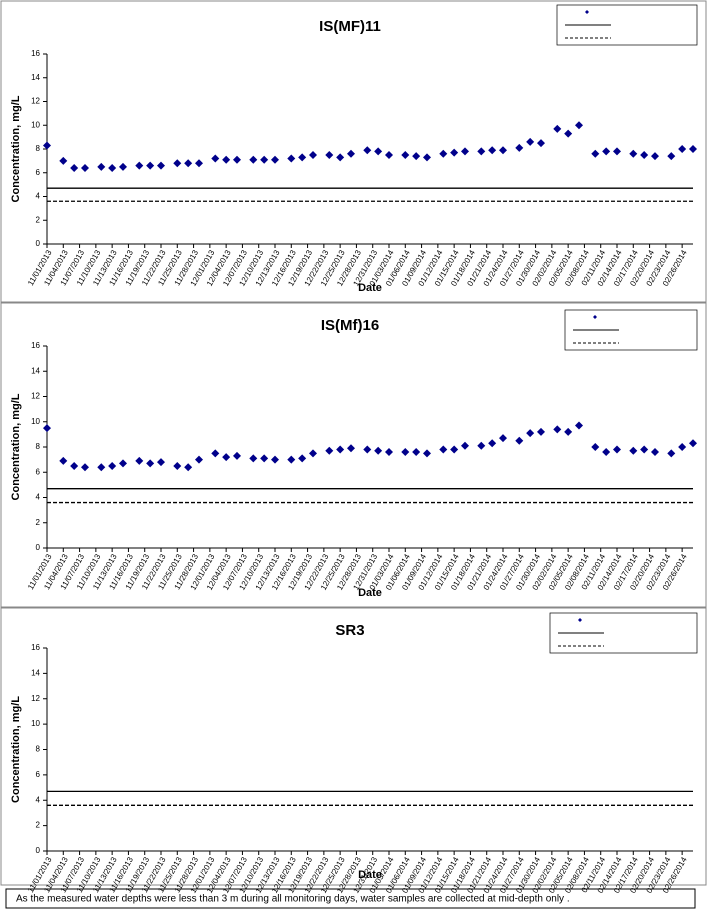 The width and height of the screenshot is (707, 912). Describe the element at coordinates (350, 26) in the screenshot. I see `chart-title: IS(MF)11` at that location.